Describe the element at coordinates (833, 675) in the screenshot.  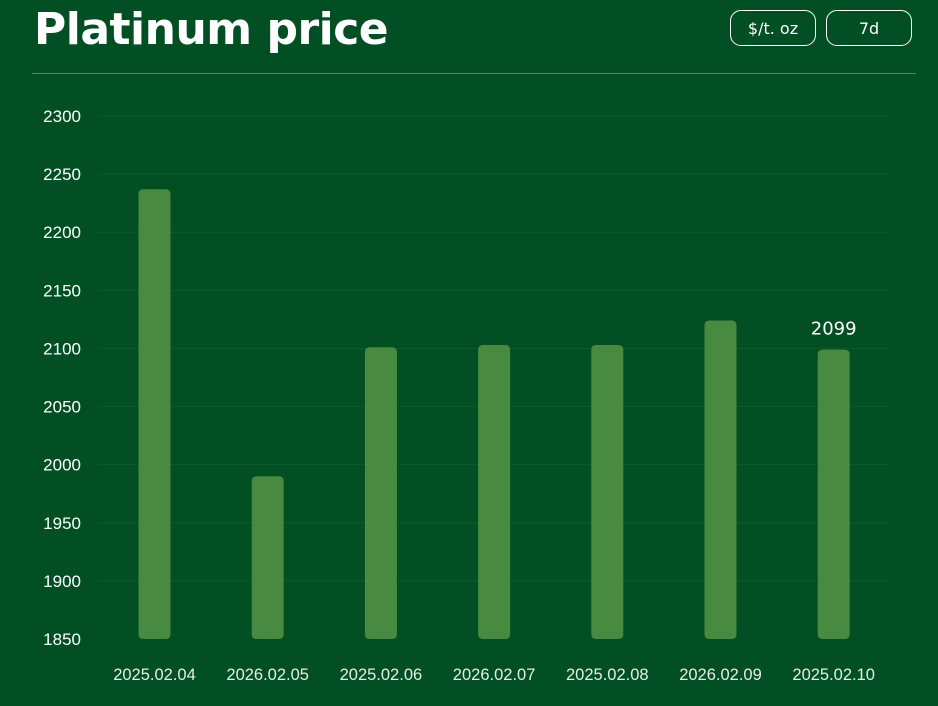
I see `x-tick-label: 2025.02.10` at that location.